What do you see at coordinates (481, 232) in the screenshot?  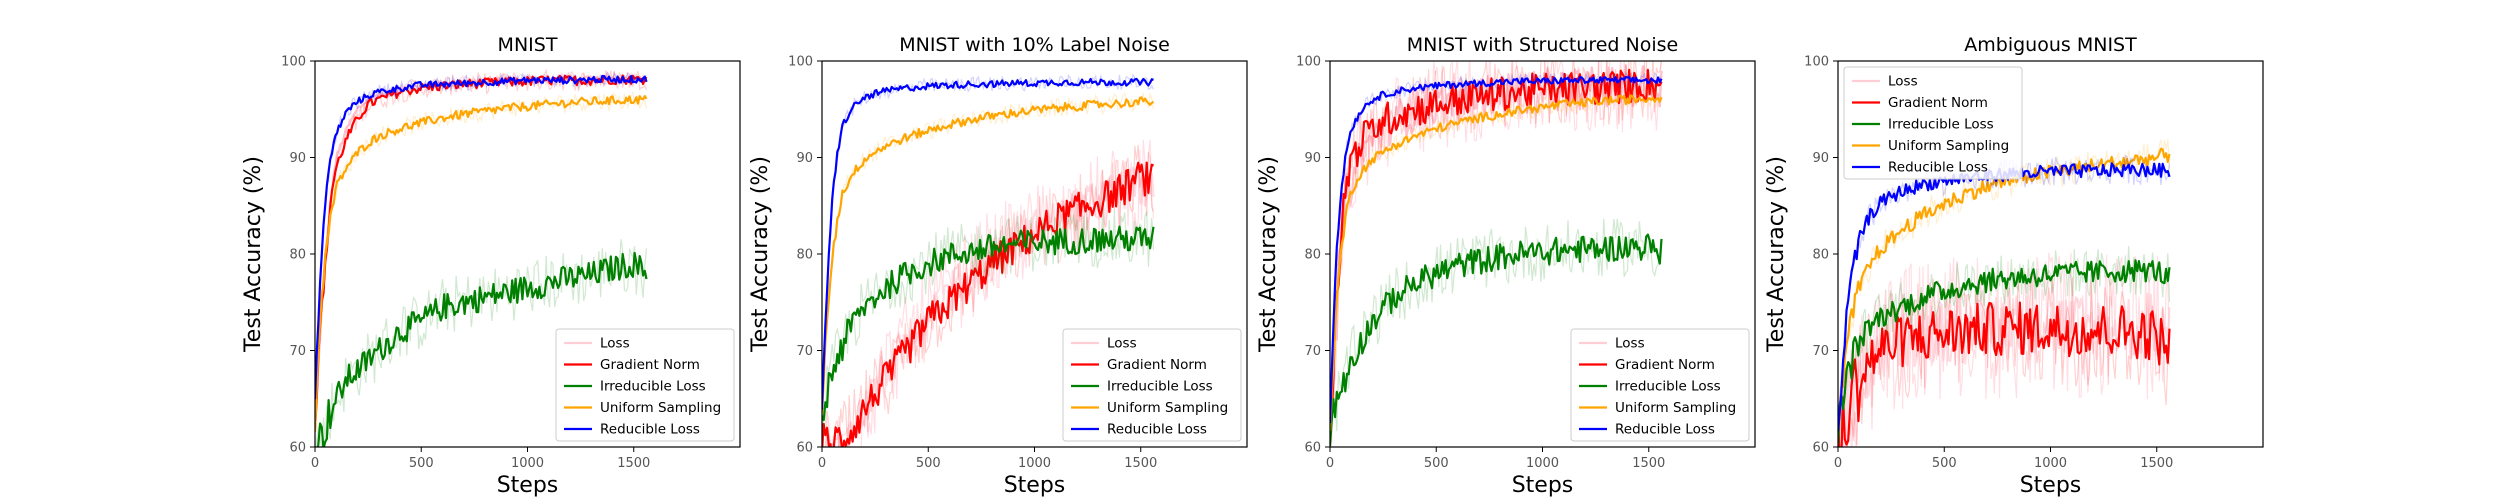 I see `series-band-reducible-loss` at bounding box center [481, 232].